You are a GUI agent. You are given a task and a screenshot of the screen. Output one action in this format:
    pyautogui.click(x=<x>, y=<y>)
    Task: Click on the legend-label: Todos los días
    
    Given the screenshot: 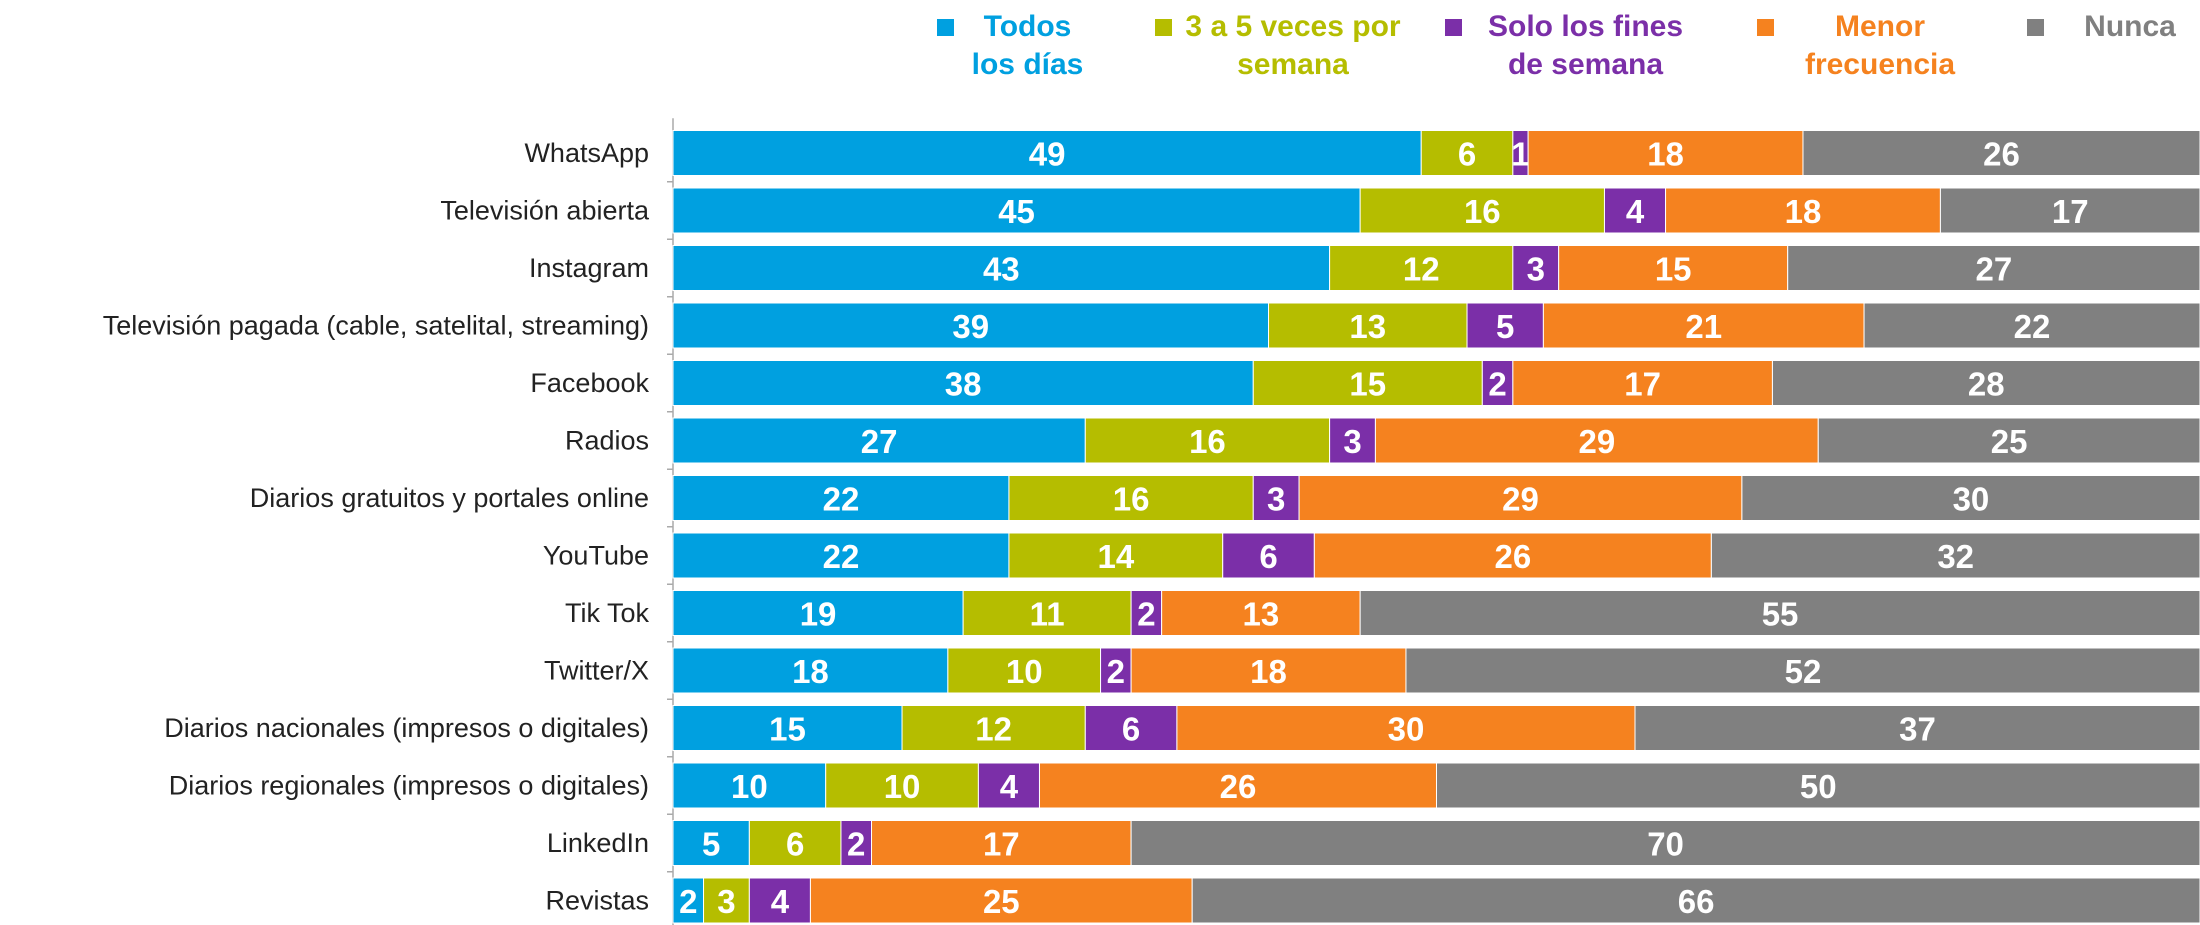 What is the action you would take?
    pyautogui.click(x=1027, y=45)
    